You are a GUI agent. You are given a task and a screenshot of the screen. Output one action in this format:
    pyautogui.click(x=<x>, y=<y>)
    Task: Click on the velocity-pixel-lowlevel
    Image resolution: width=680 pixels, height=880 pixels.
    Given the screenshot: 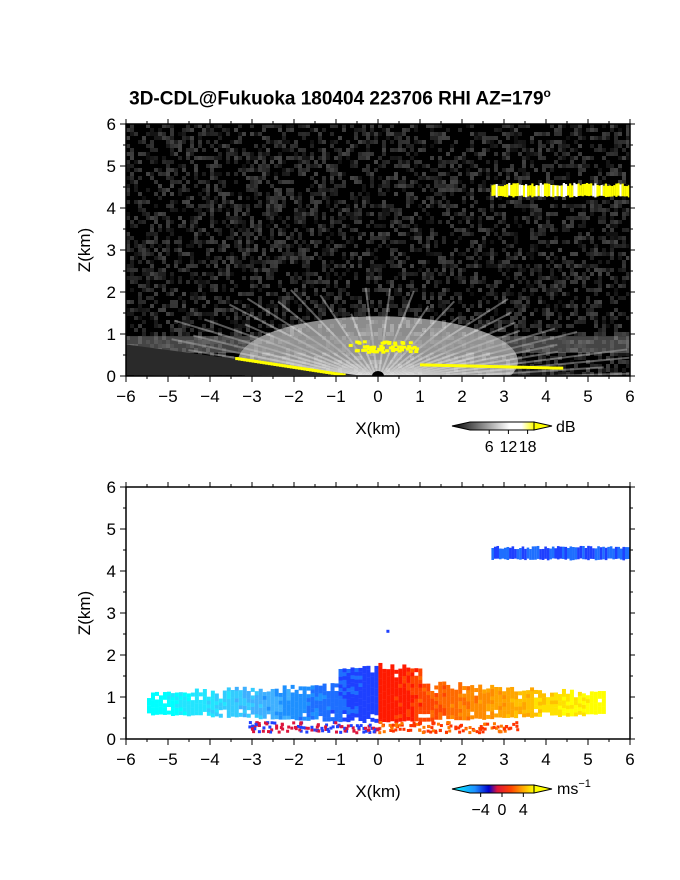 What is the action you would take?
    pyautogui.click(x=505, y=731)
    